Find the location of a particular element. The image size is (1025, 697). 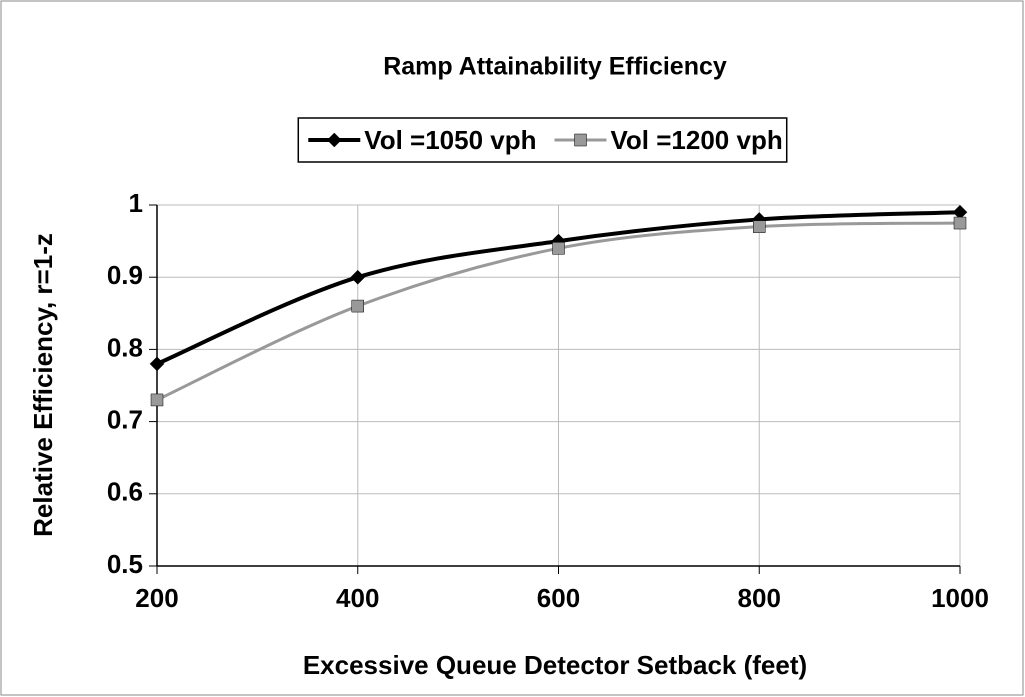

x-tick-label: 800 is located at coordinates (759, 598).